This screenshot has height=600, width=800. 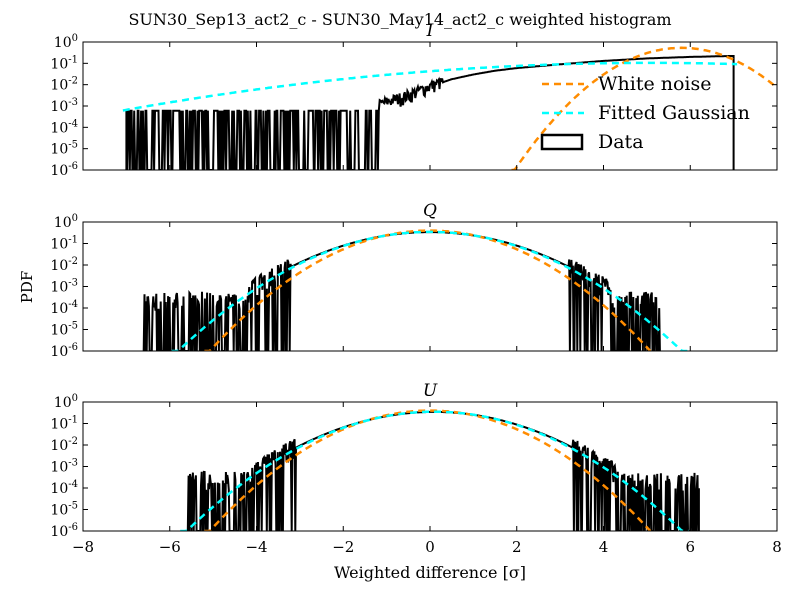 What do you see at coordinates (517, 547) in the screenshot?
I see `x-tick-label: 2` at bounding box center [517, 547].